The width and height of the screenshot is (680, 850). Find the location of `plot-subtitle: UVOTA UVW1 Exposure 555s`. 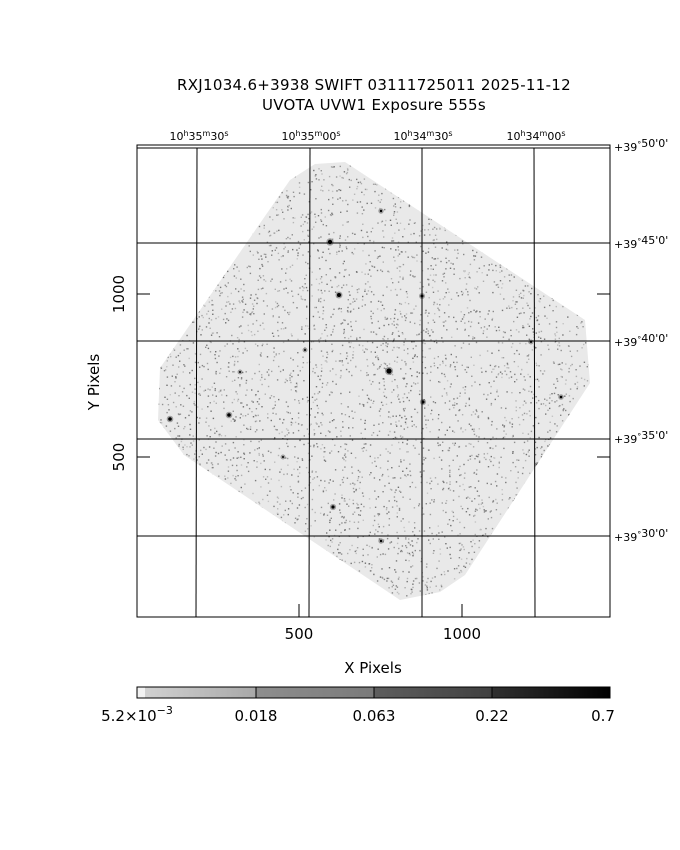

plot-subtitle: UVOTA UVW1 Exposure 555s is located at coordinates (374, 105).